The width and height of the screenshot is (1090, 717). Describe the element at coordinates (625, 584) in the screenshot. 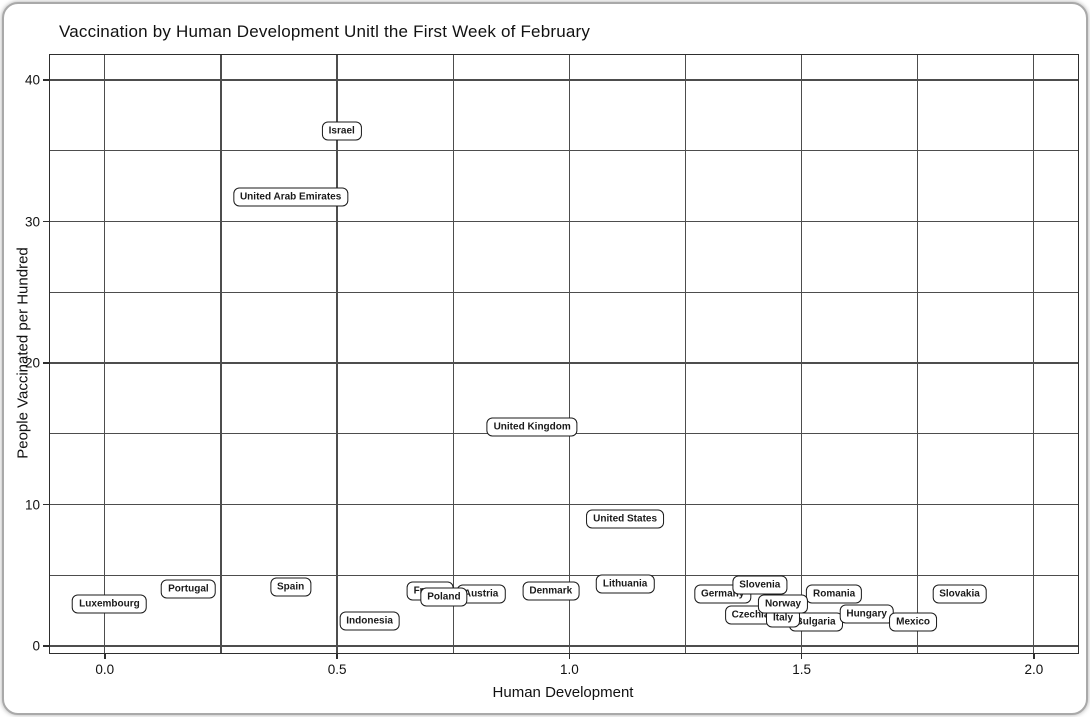

I see `country-label-lithuania: Lithuania` at that location.